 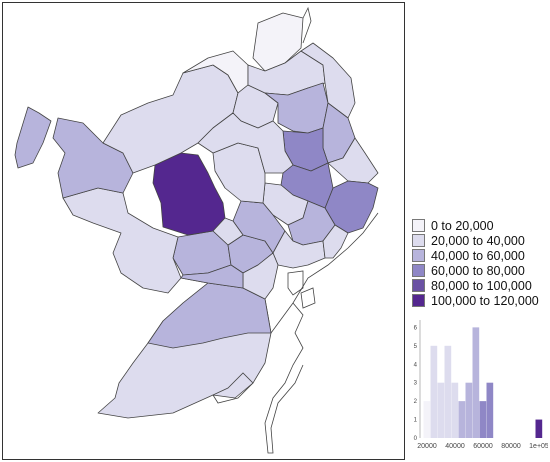 What do you see at coordinates (93, 158) in the screenshot?
I see `district-far-west` at bounding box center [93, 158].